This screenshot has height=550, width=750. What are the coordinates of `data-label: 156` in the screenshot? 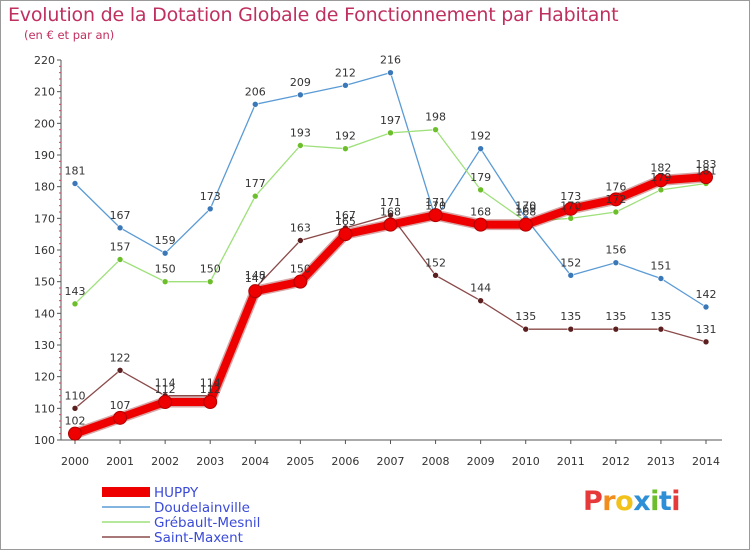 It's located at (615, 250).